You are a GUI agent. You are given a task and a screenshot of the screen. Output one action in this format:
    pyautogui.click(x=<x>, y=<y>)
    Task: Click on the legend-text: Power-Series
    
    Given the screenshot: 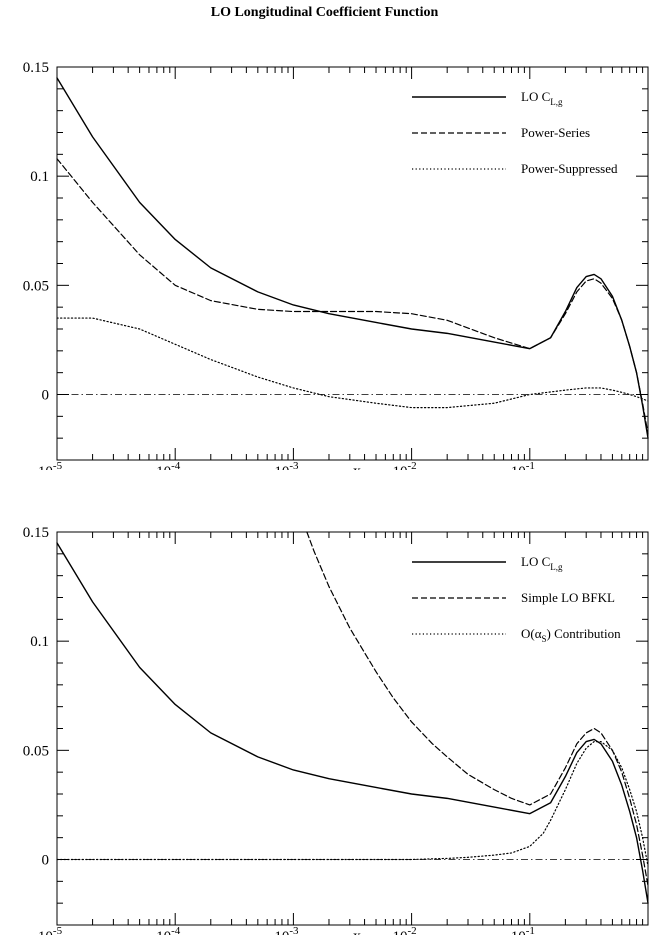 What is the action you would take?
    pyautogui.click(x=555, y=132)
    